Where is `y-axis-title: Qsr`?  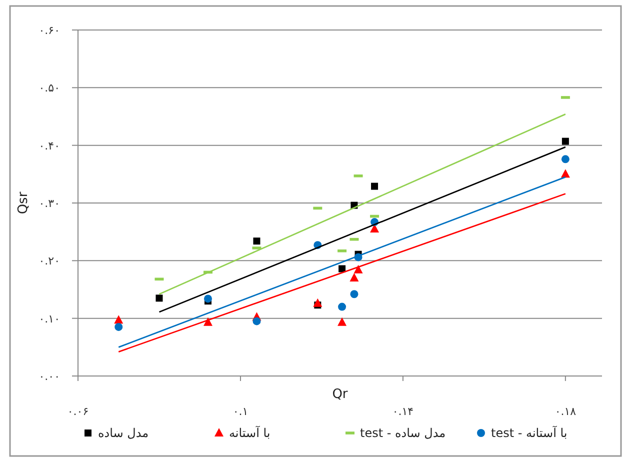 y-axis-title: Qsr is located at coordinates (23, 202).